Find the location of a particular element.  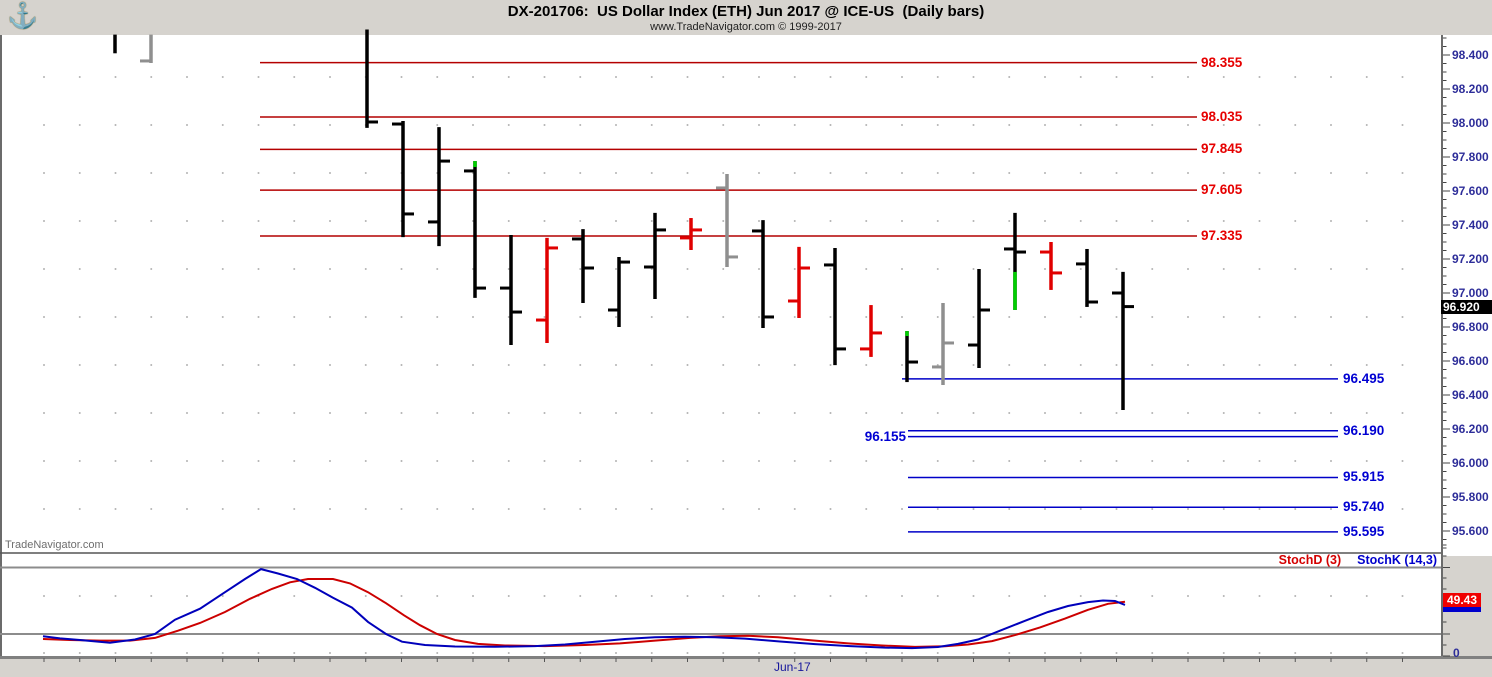

resistance-level-label: 97.335 is located at coordinates (1222, 236).